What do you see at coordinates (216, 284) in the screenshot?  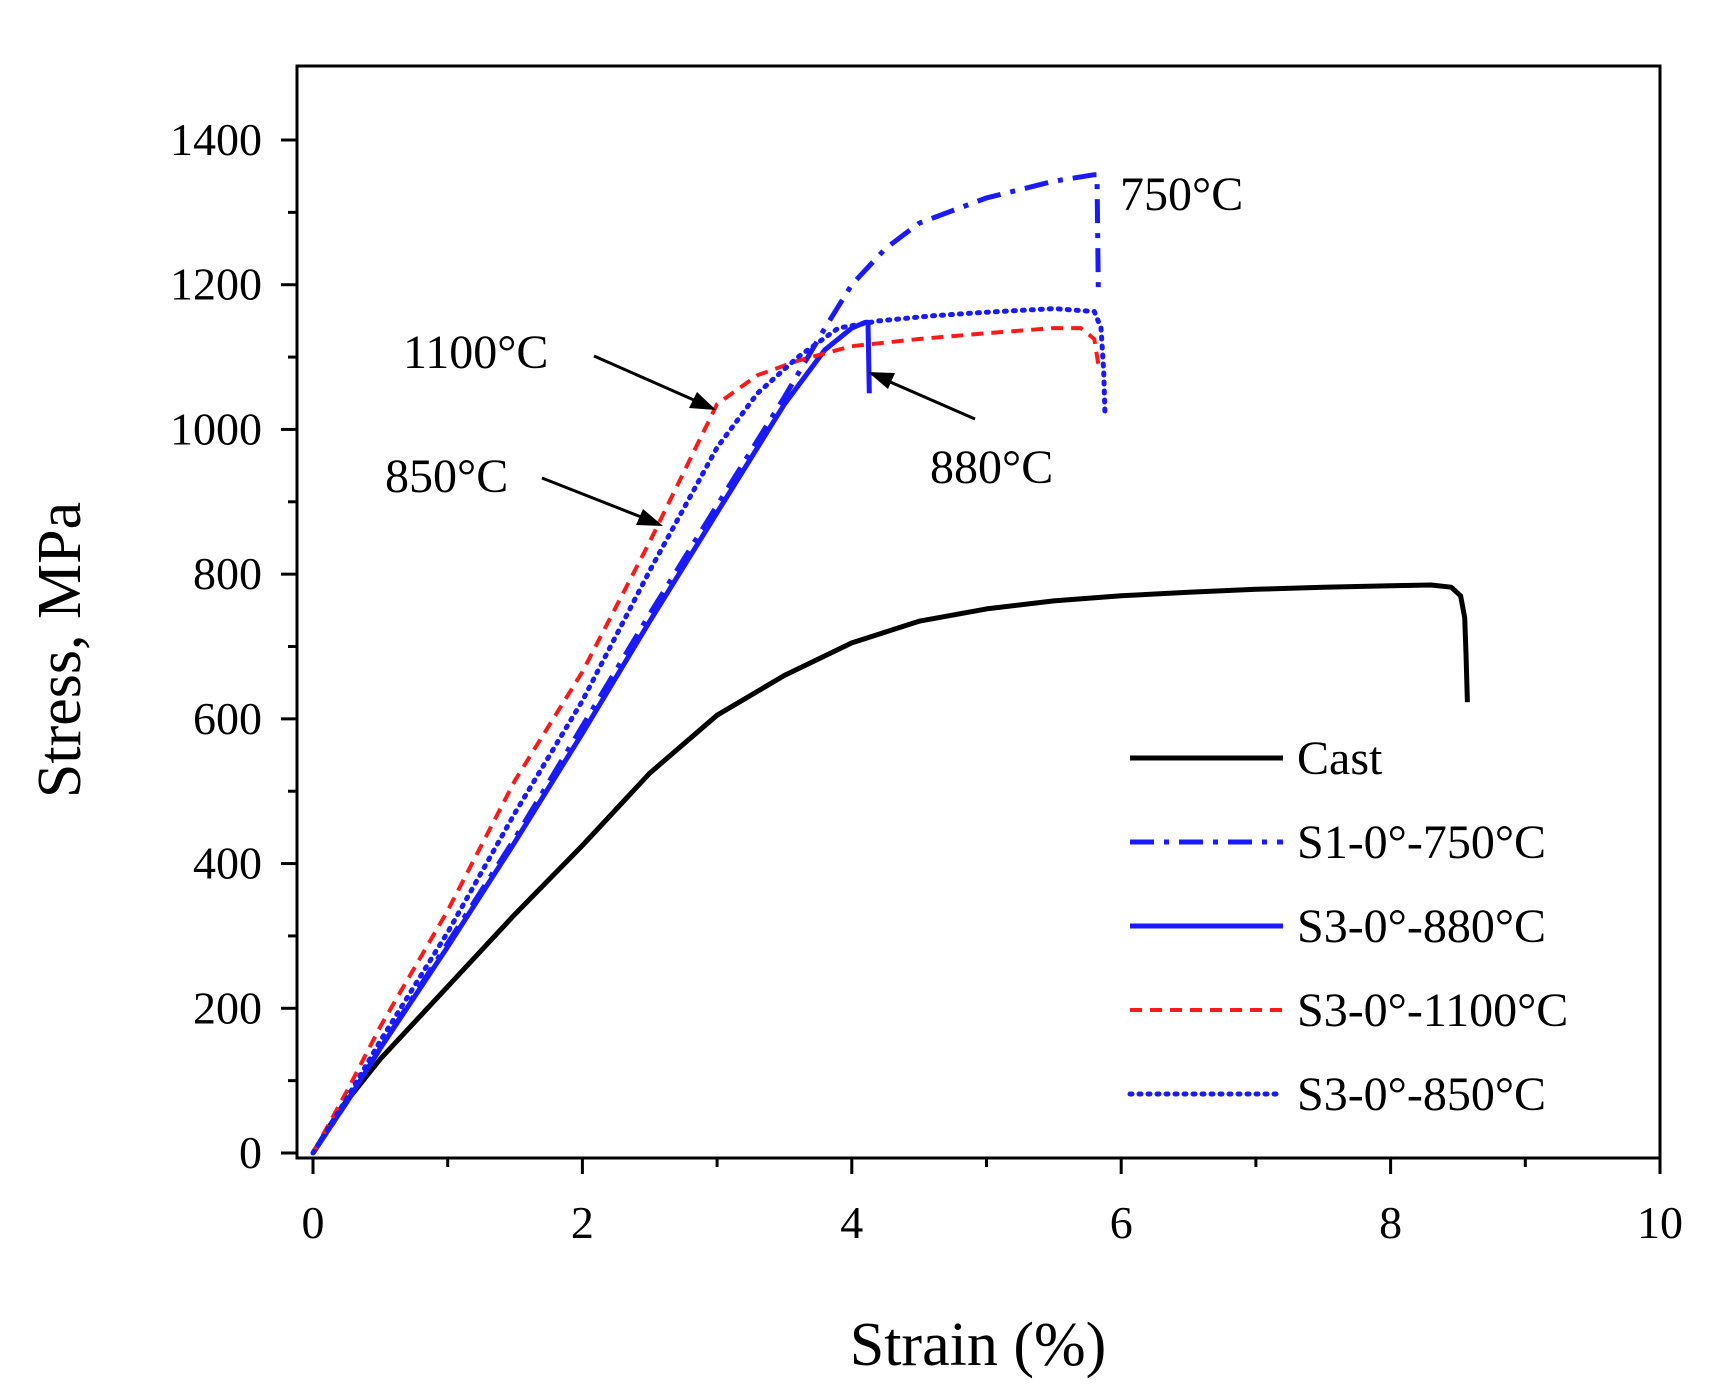 I see `y-tick-label: 1200` at bounding box center [216, 284].